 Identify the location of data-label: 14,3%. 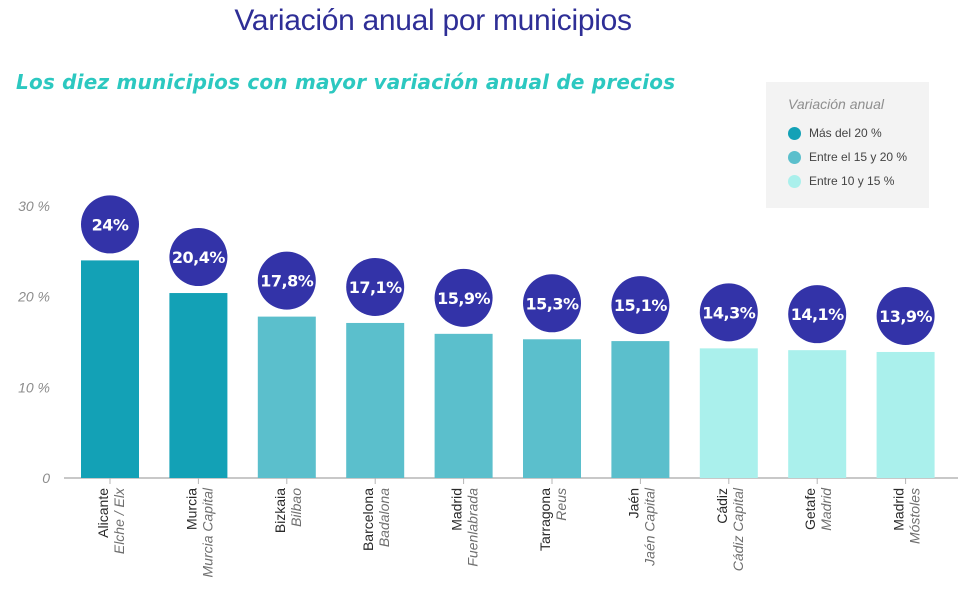
(728, 312).